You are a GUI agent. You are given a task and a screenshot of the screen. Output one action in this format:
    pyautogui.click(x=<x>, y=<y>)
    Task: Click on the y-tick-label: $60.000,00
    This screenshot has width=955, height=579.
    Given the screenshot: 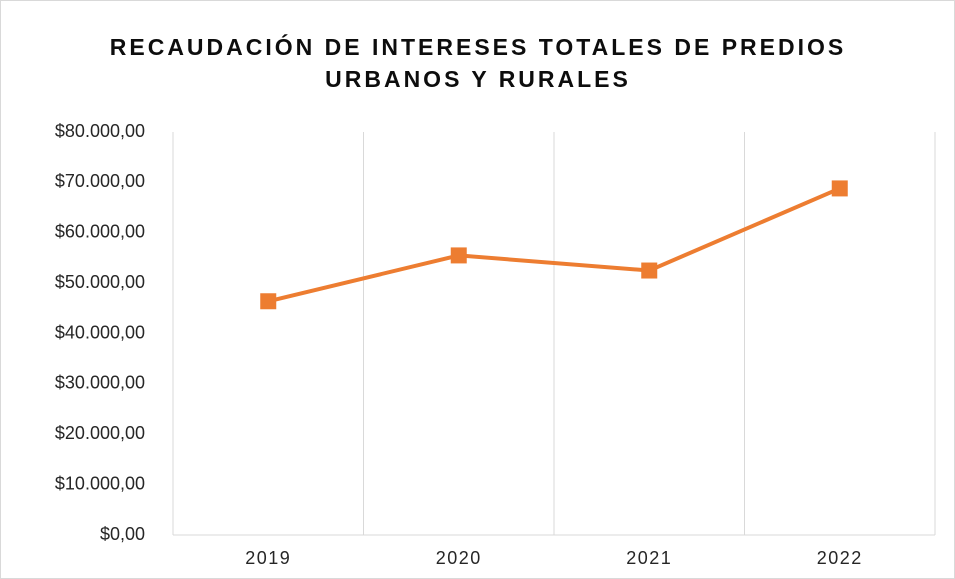 What is the action you would take?
    pyautogui.click(x=100, y=232)
    